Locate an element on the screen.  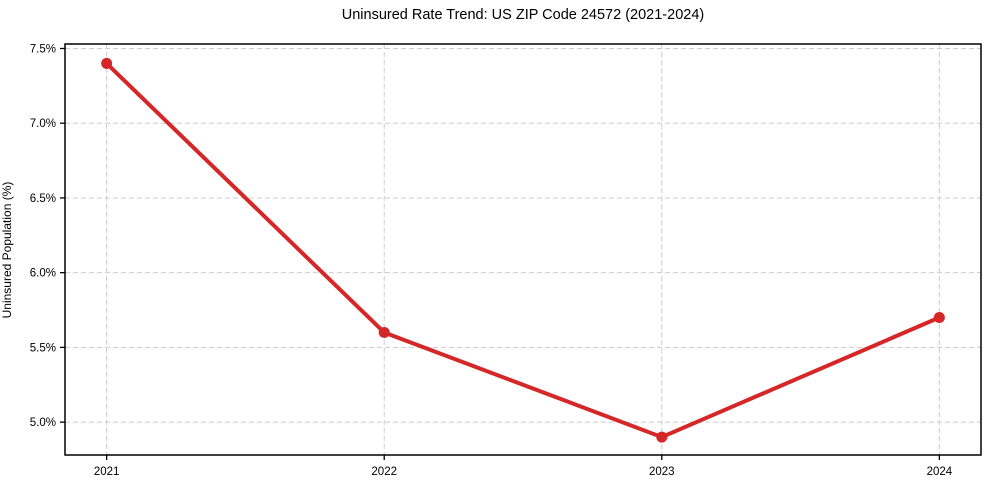
y-tick-label: 7.5% is located at coordinates (43, 49).